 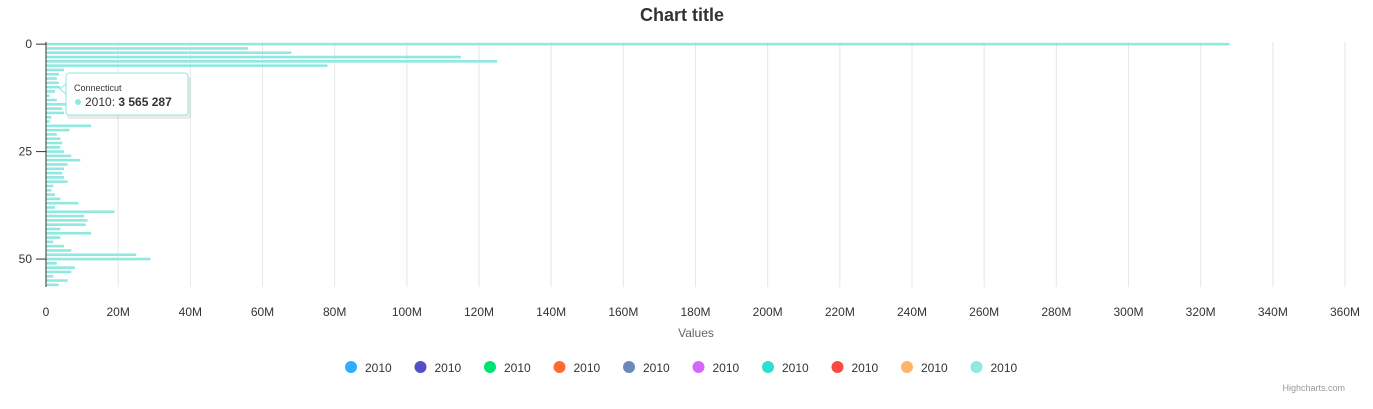 What do you see at coordinates (1056, 312) in the screenshot?
I see `value-tick-label: 280M` at bounding box center [1056, 312].